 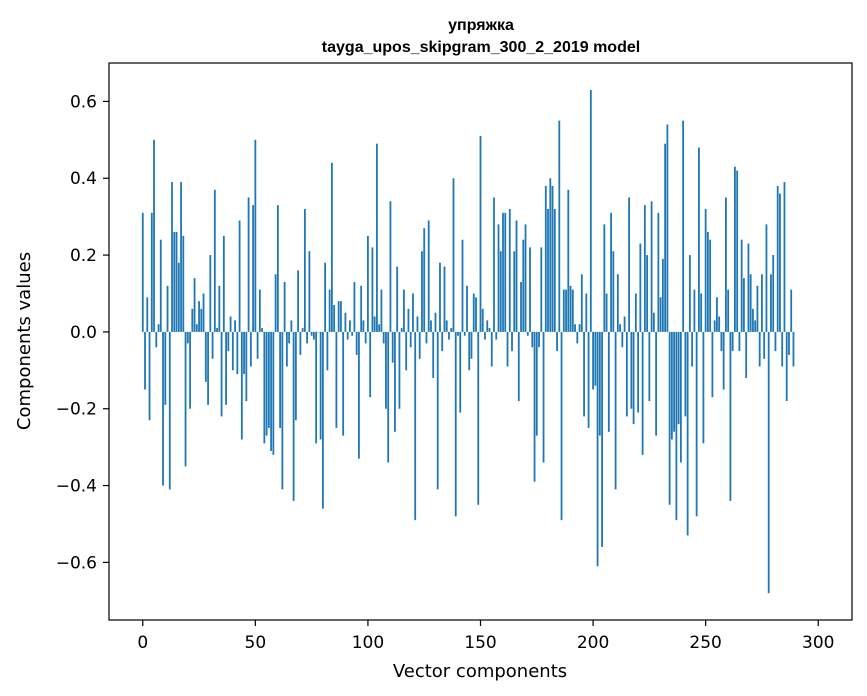 What do you see at coordinates (142, 643) in the screenshot?
I see `x-tick-label: 0` at bounding box center [142, 643].